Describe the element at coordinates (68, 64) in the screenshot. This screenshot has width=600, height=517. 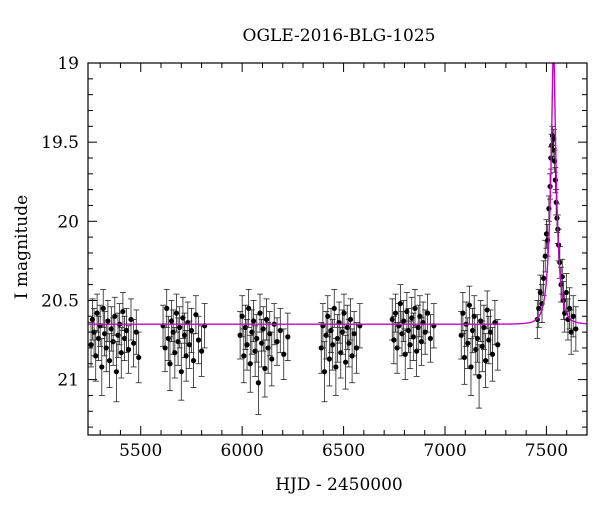
I see `y-tick-label: 19` at that location.